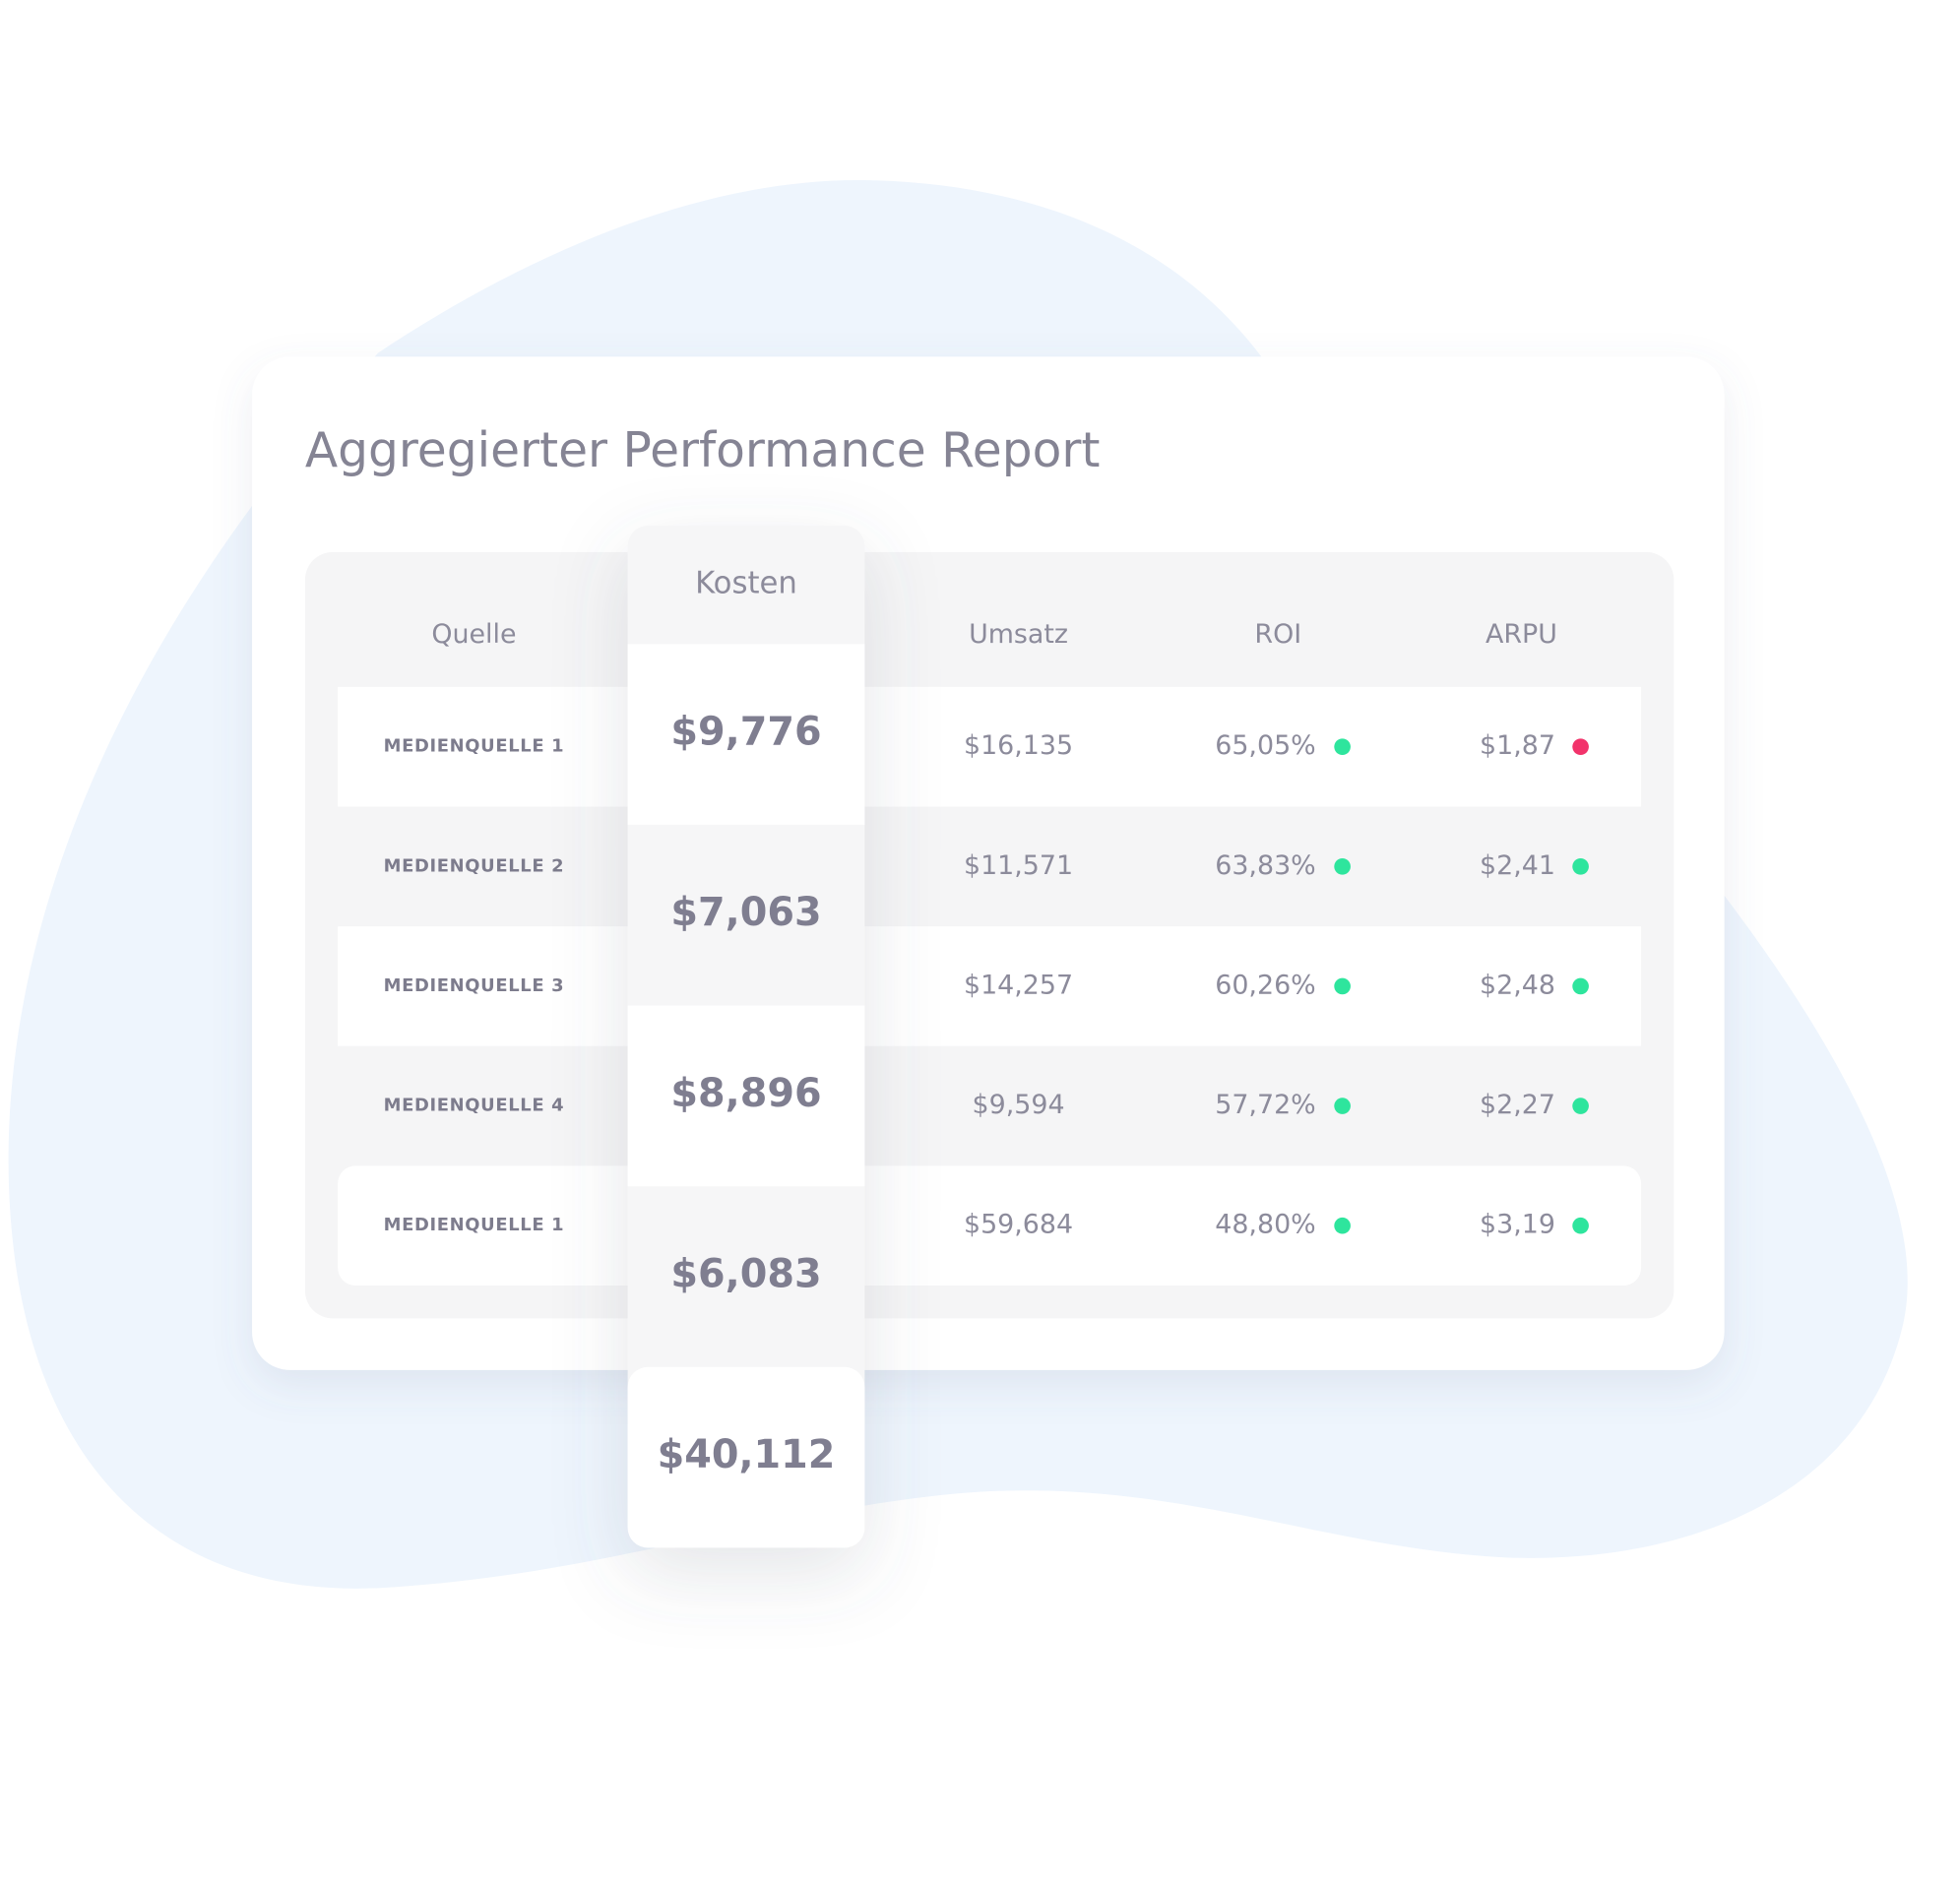 The image size is (1960, 1883). Describe the element at coordinates (1018, 745) in the screenshot. I see `revenue-value: $16,135` at that location.